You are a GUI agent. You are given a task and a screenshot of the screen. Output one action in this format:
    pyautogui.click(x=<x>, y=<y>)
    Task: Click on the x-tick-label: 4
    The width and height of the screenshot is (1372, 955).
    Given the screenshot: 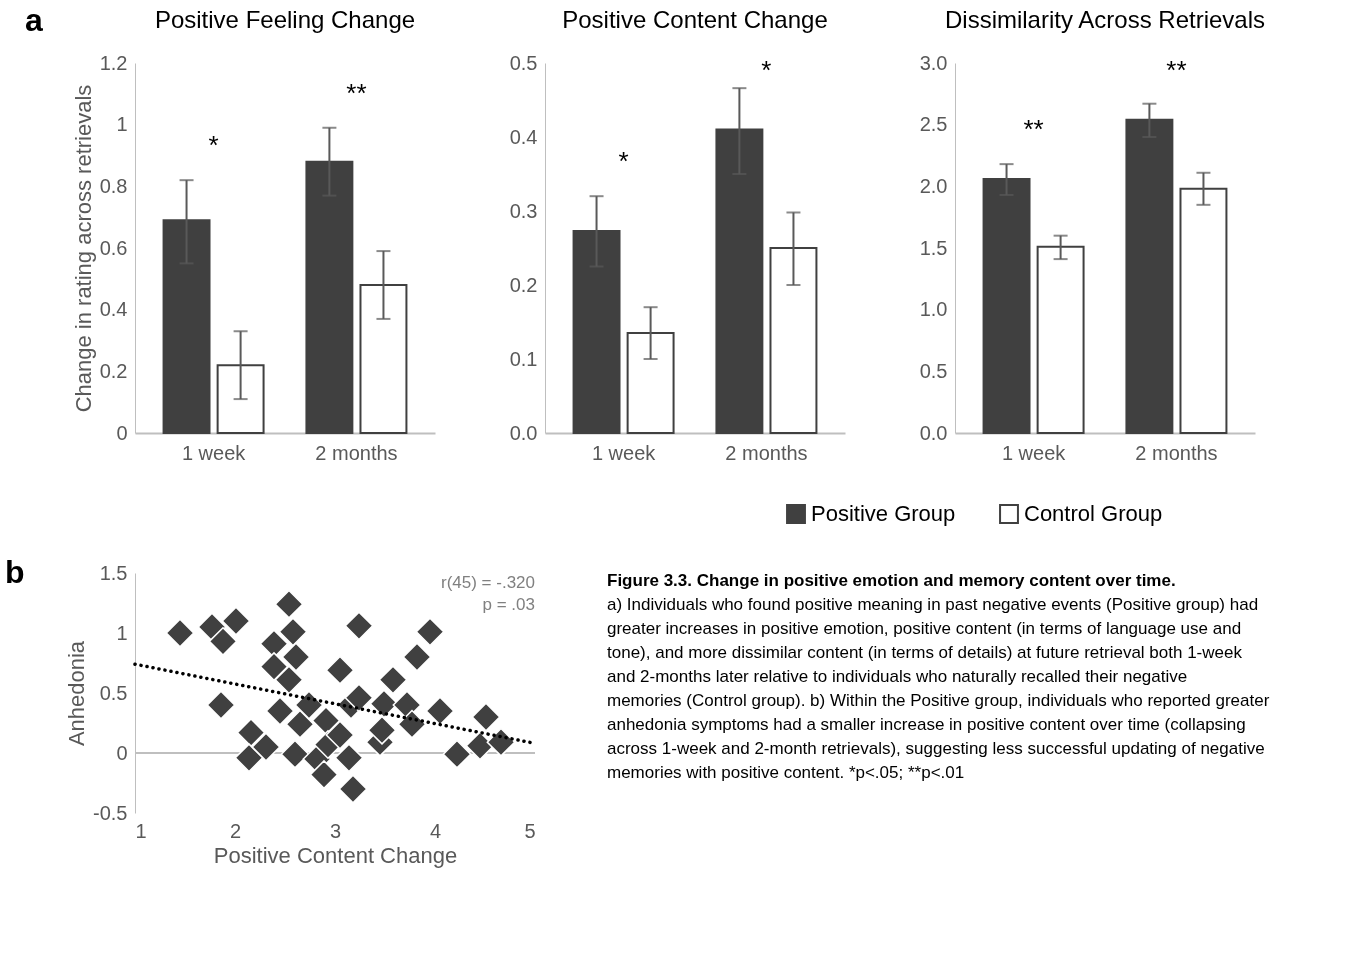 What is the action you would take?
    pyautogui.click(x=435, y=830)
    